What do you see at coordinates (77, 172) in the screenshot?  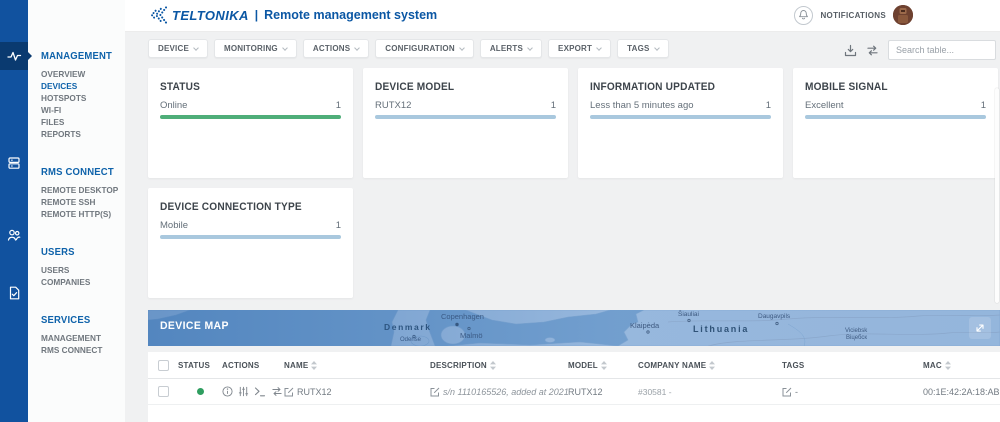 I see `sidebar-section-title: RMS CONNECT` at bounding box center [77, 172].